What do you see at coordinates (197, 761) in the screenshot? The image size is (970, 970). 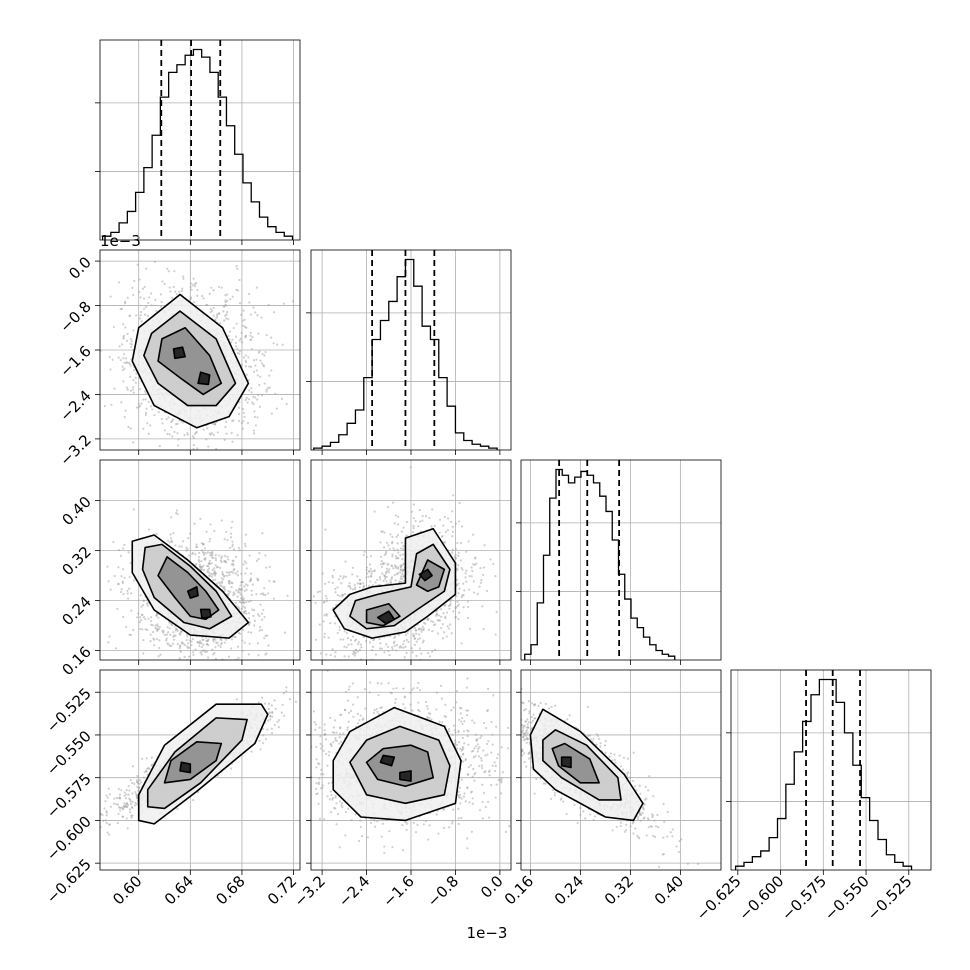 I see `scatter-p3-p0-content` at bounding box center [197, 761].